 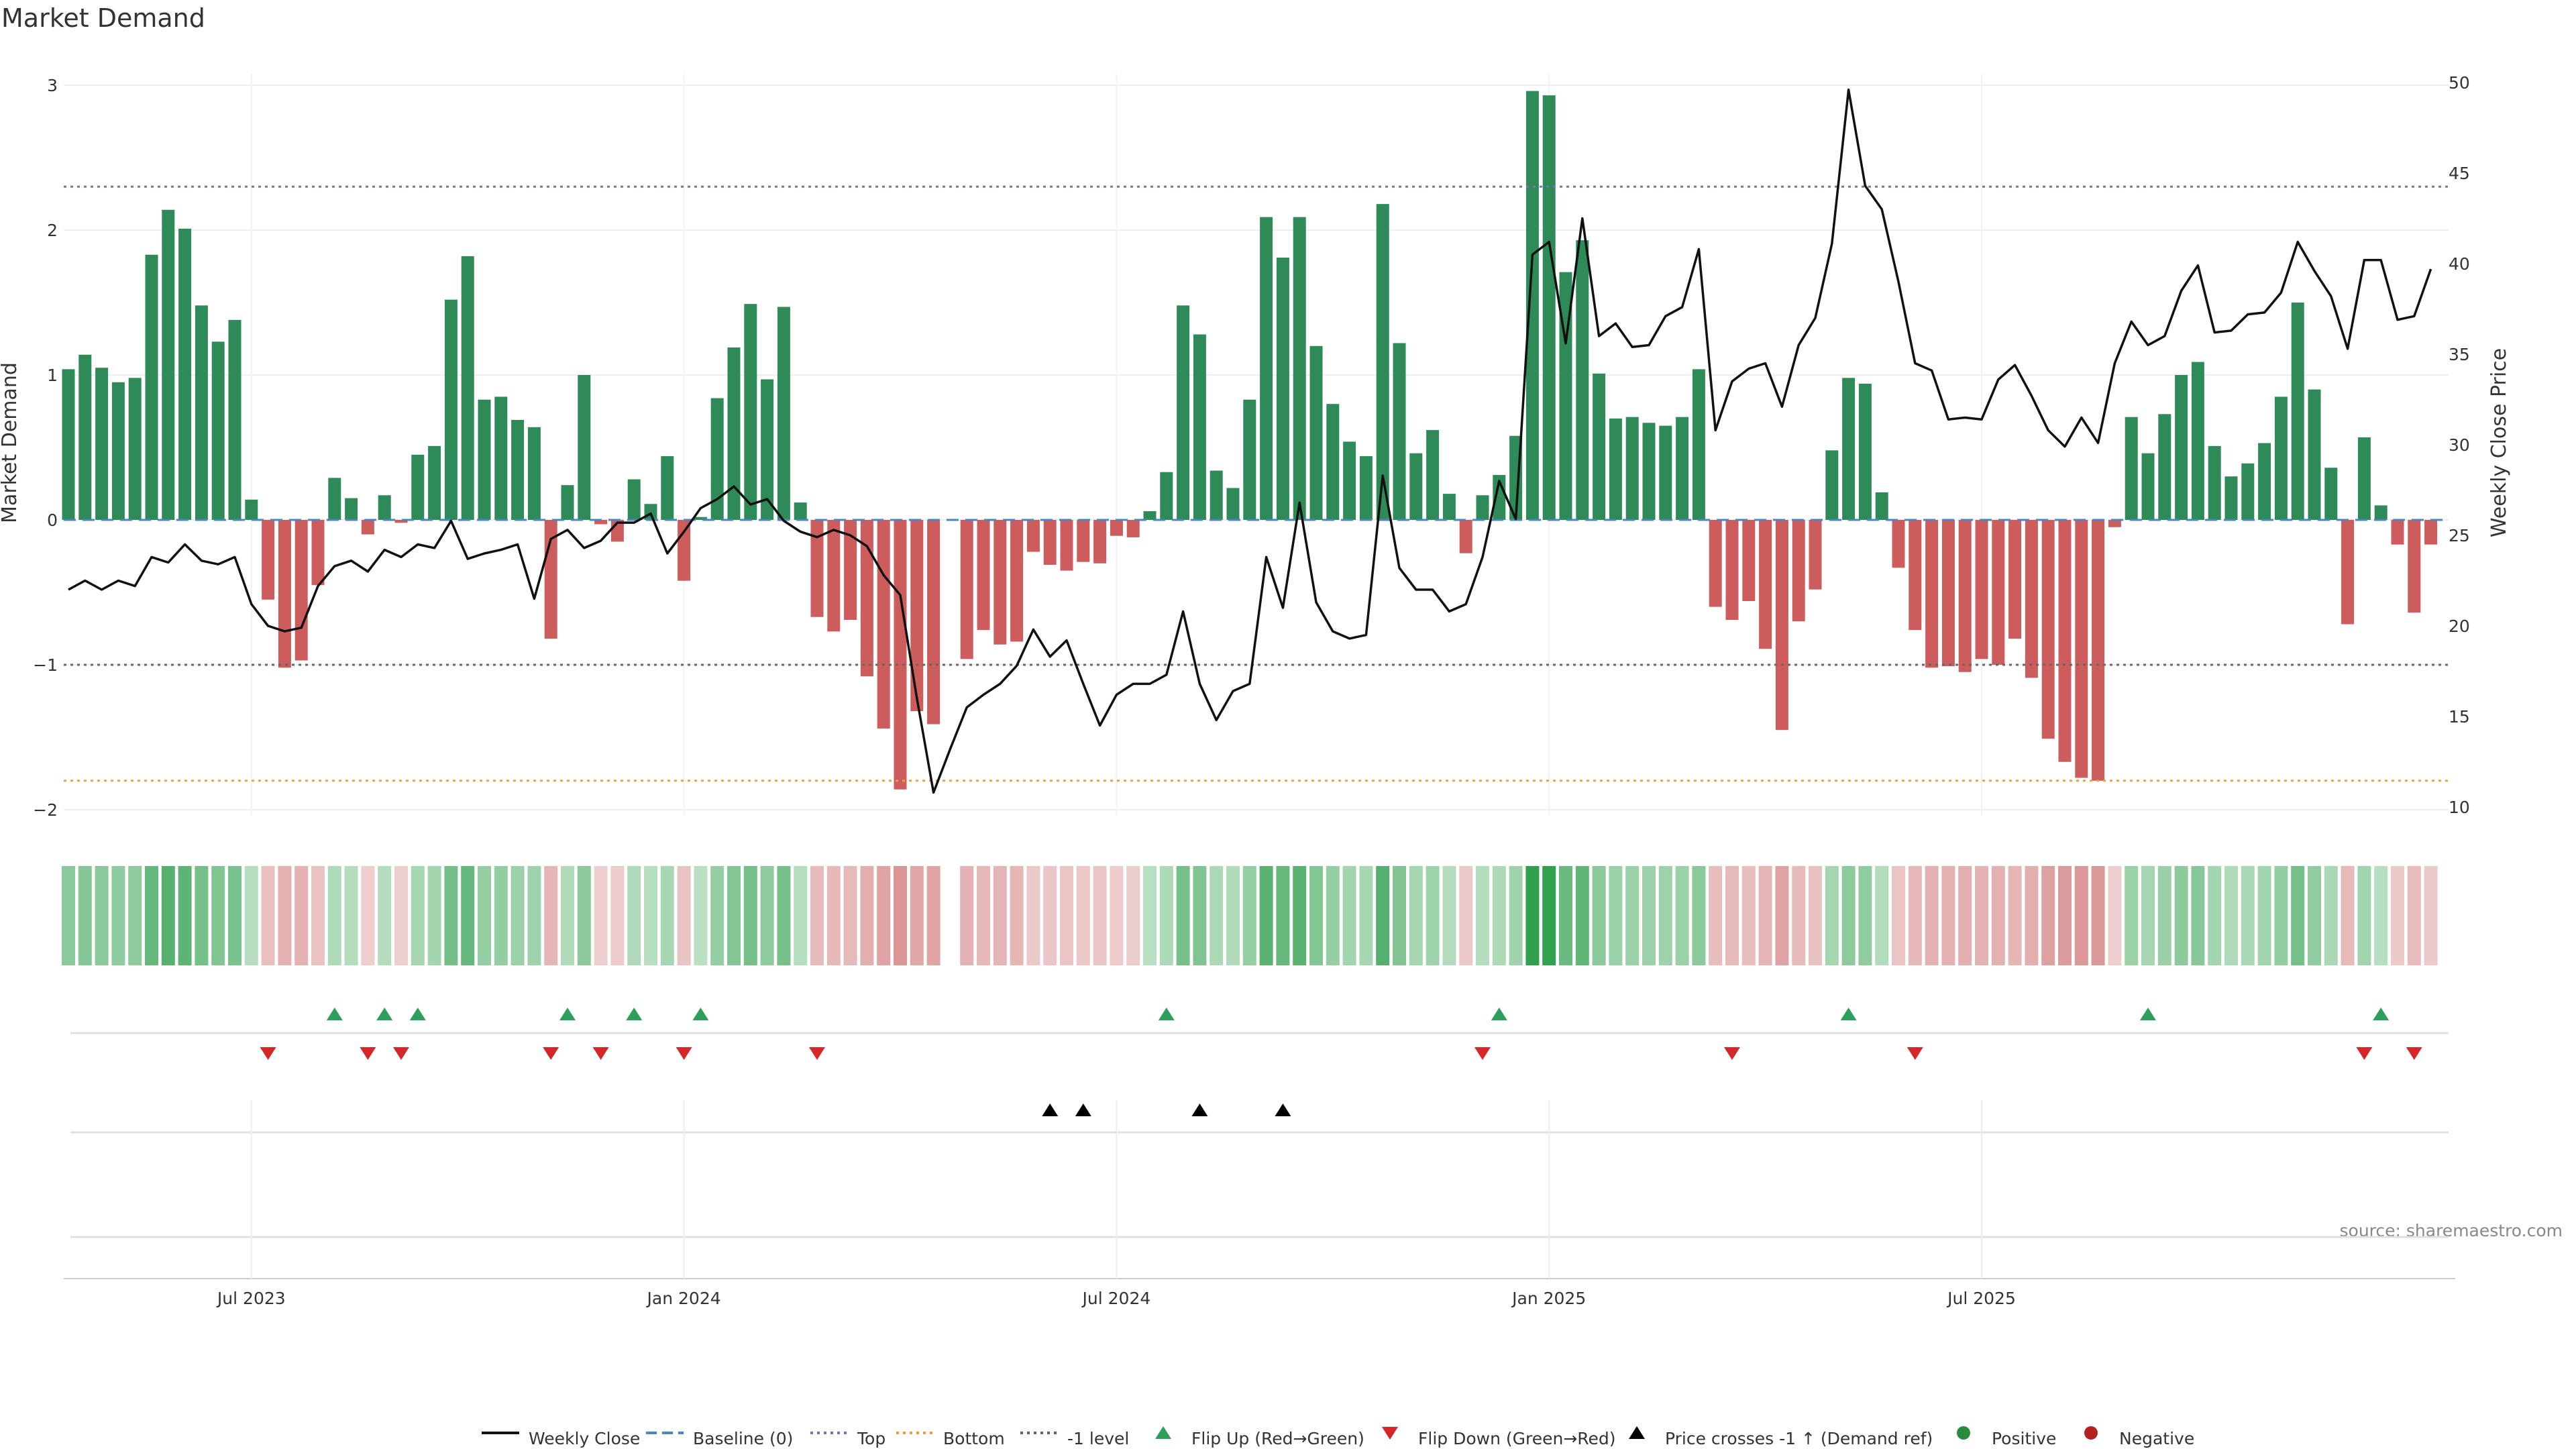 I want to click on legend-item: Price crosses -1 ↑ (Demand ref), so click(x=1781, y=1437).